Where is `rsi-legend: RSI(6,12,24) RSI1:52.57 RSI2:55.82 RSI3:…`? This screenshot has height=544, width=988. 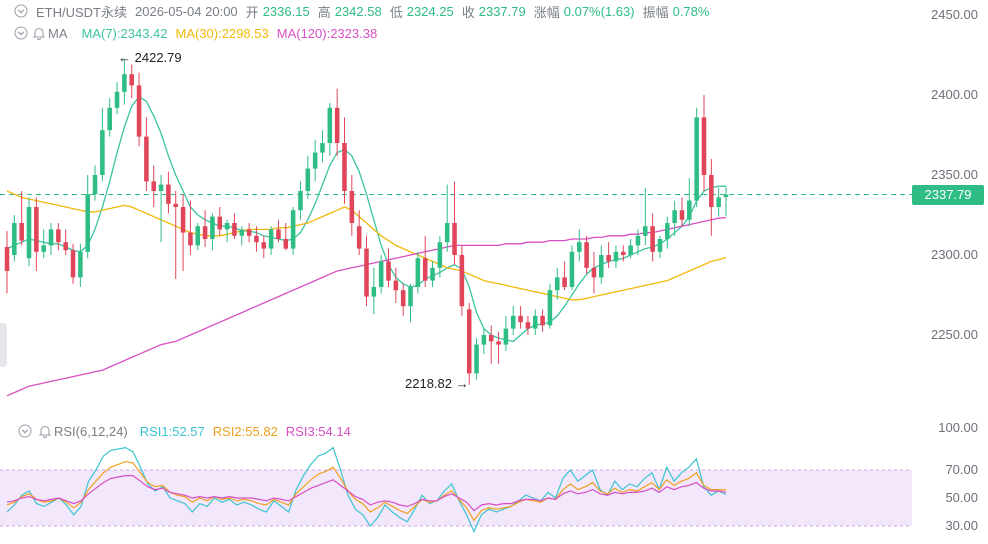
rsi-legend: RSI(6,12,24) RSI1:52.57 RSI2:55.82 RSI3:… is located at coordinates (184, 431).